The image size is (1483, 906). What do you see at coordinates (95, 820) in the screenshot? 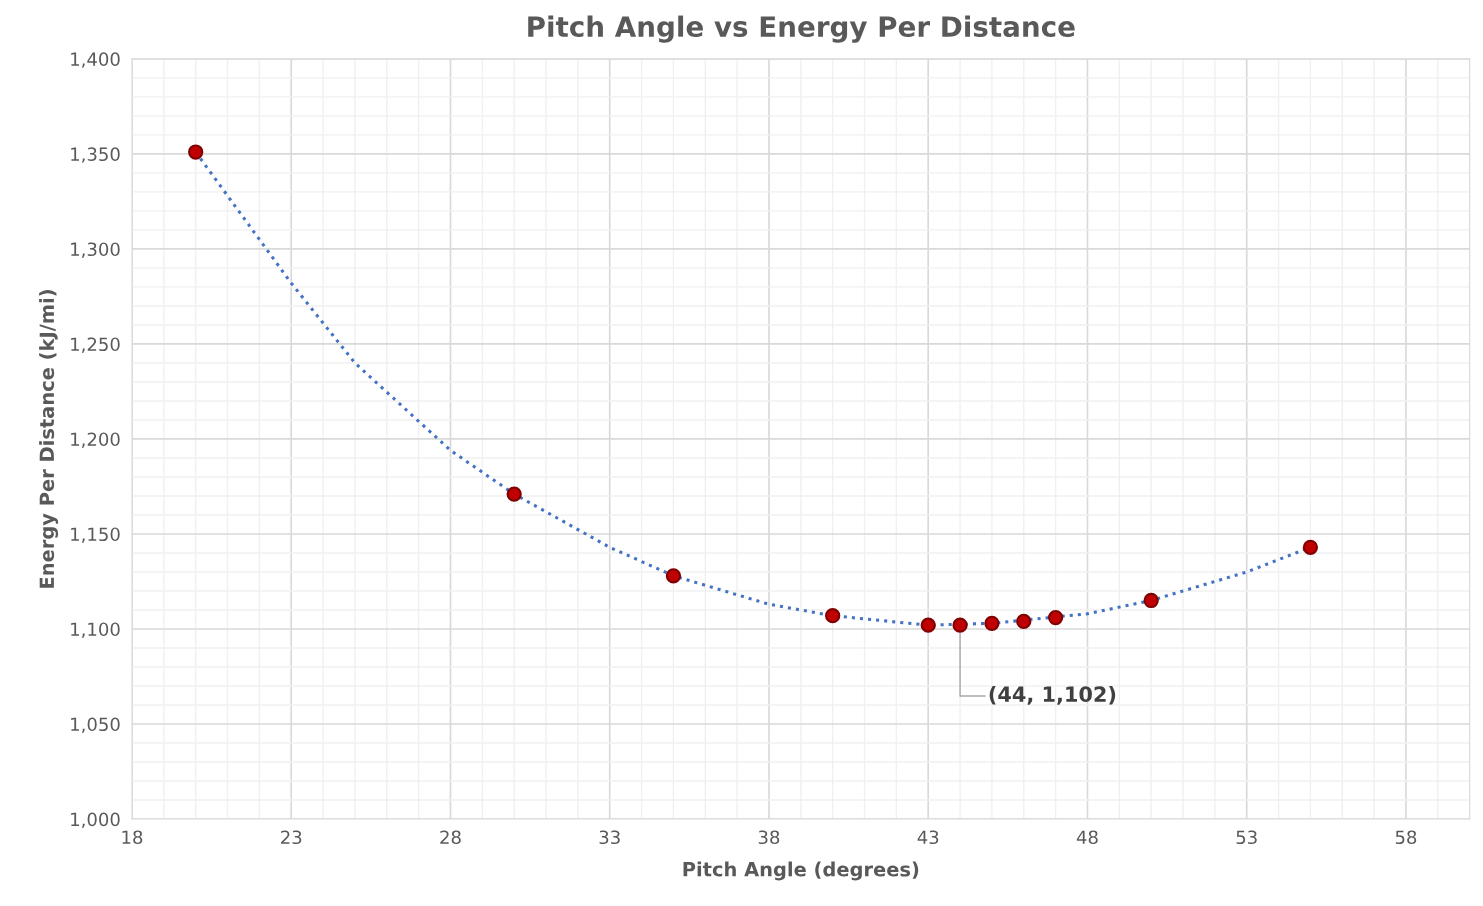
I see `y-tick-label: 1,000` at bounding box center [95, 820].